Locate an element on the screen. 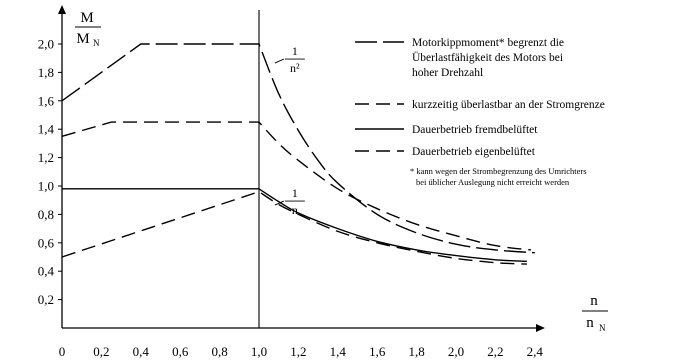 The image size is (676, 360). y-tick-label: 1,6 is located at coordinates (46, 100).